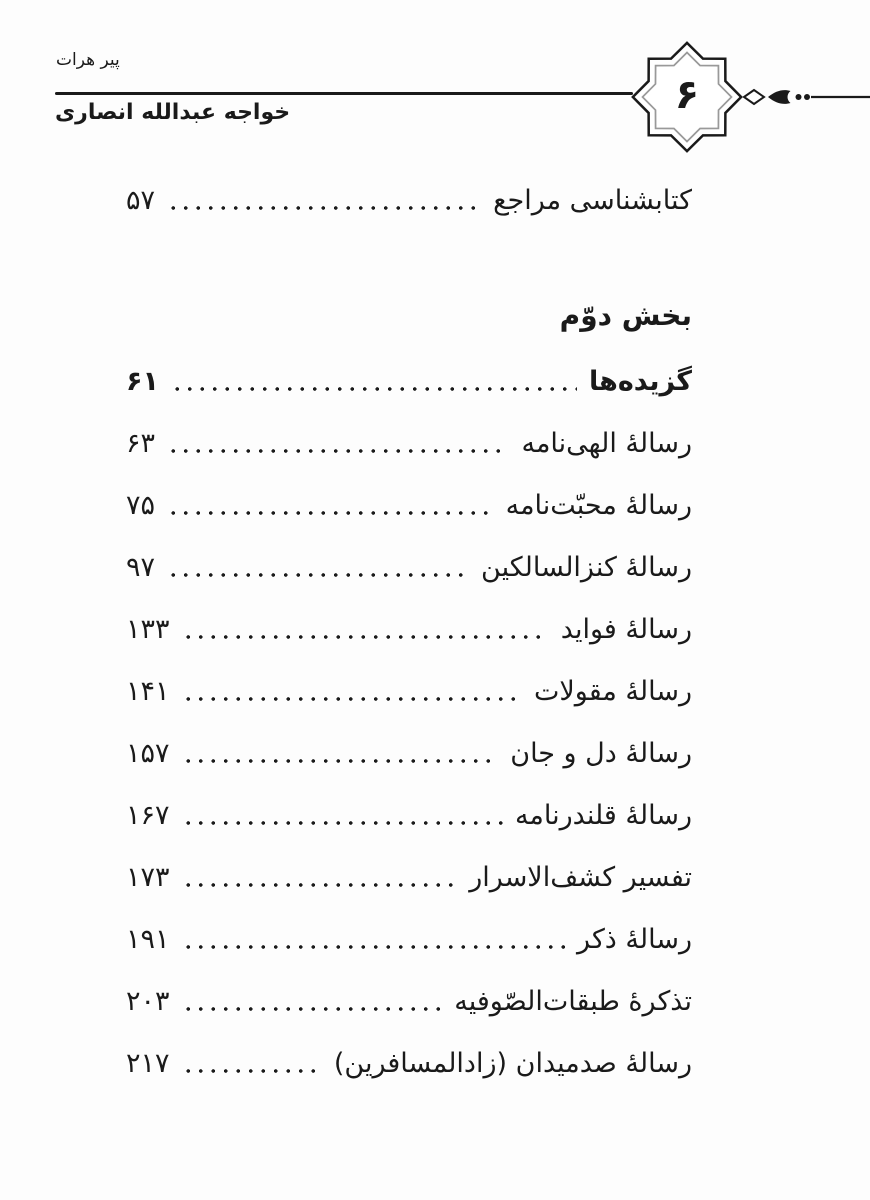 The height and width of the screenshot is (1200, 870). What do you see at coordinates (409, 745) in the screenshot?
I see `toc-entry: رسالهٔ دل و جان ۱۵۷` at bounding box center [409, 745].